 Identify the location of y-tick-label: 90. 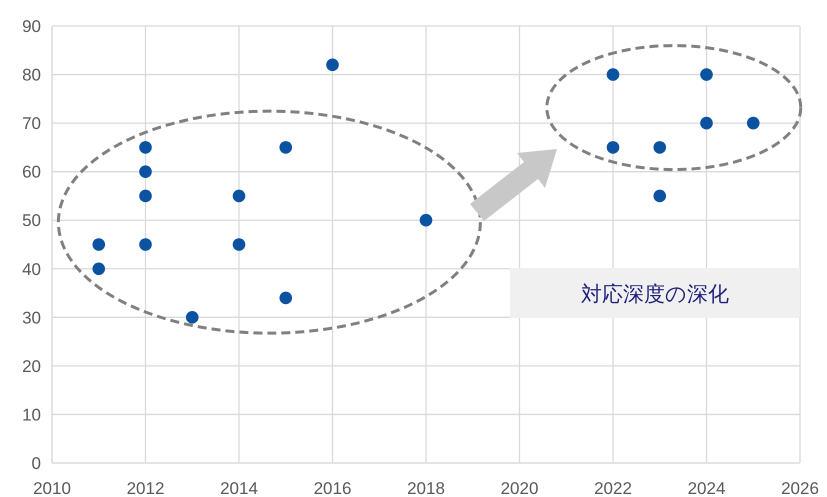
(31, 26).